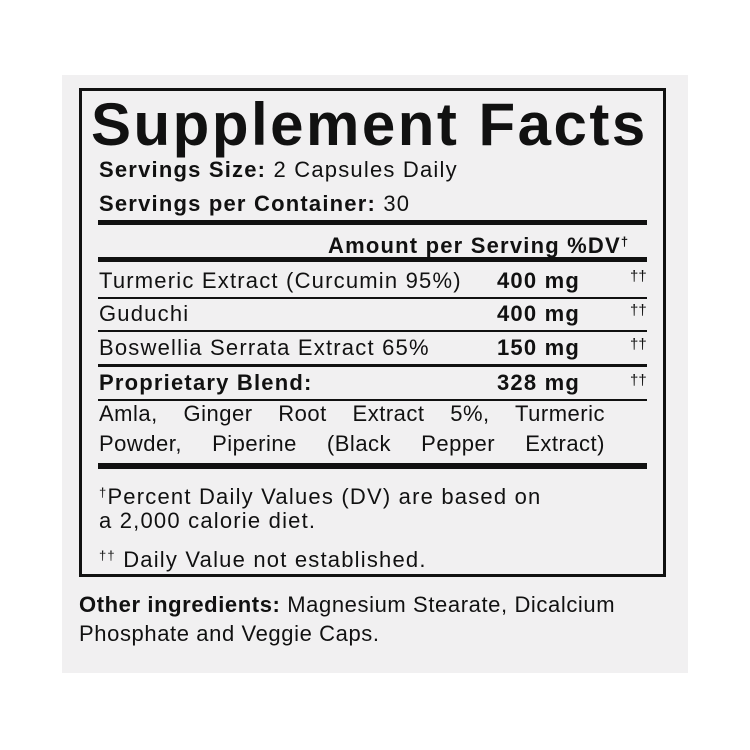  I want to click on amount-per-serving-label: Amount per Serving, so click(444, 245).